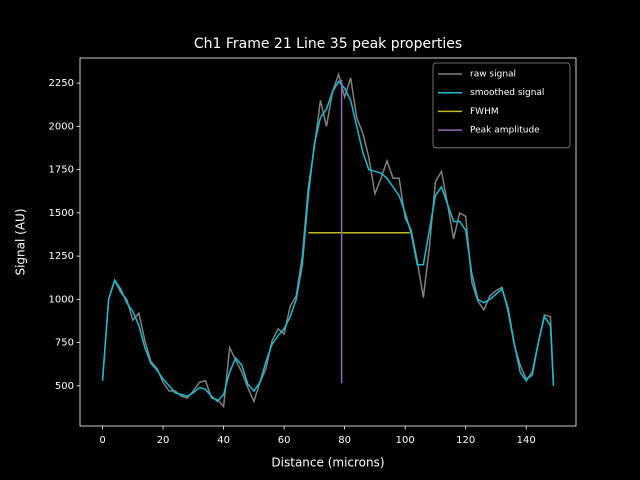 The height and width of the screenshot is (480, 640). What do you see at coordinates (61, 299) in the screenshot?
I see `y-tick-label: 1000` at bounding box center [61, 299].